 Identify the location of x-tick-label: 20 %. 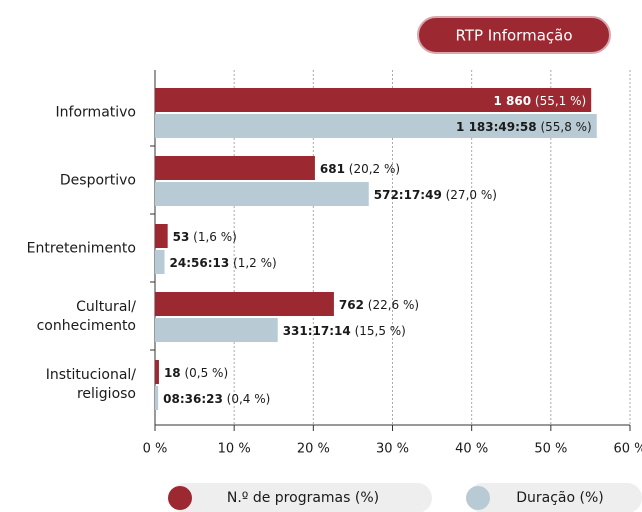
(313, 449).